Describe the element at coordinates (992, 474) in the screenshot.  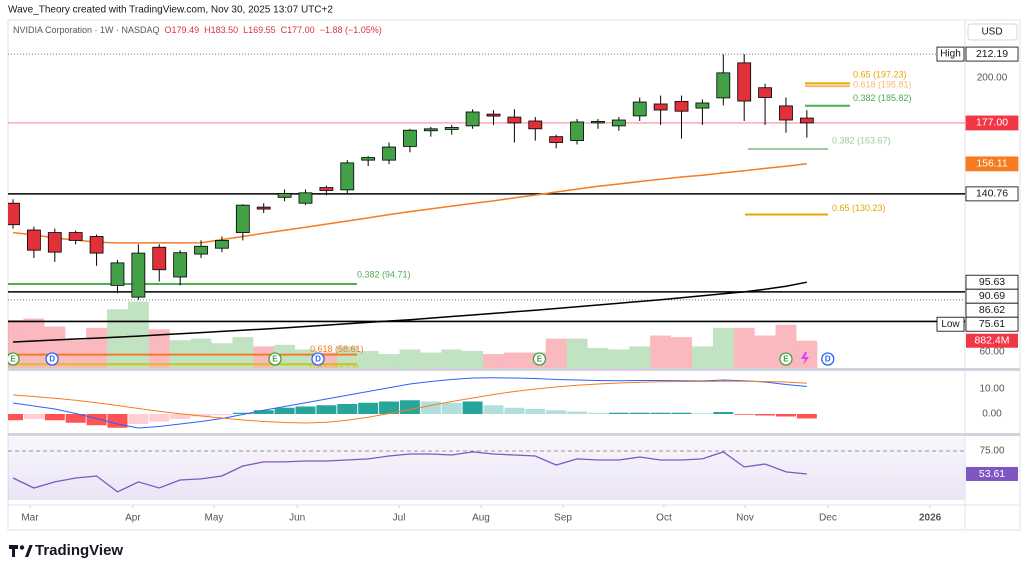
I see `rsi-label: 53.61` at that location.